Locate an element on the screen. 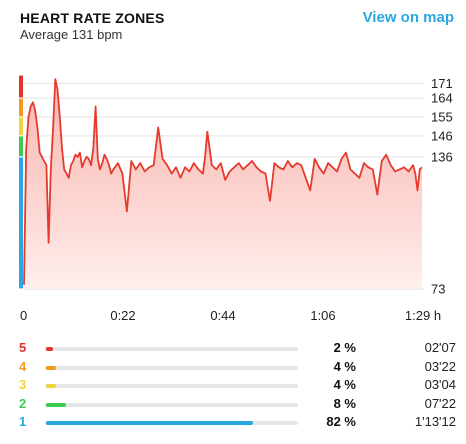 The height and width of the screenshot is (444, 466). x-axis-ticks: 0 0:22 0:44 1:06 1:29 h is located at coordinates (230, 315).